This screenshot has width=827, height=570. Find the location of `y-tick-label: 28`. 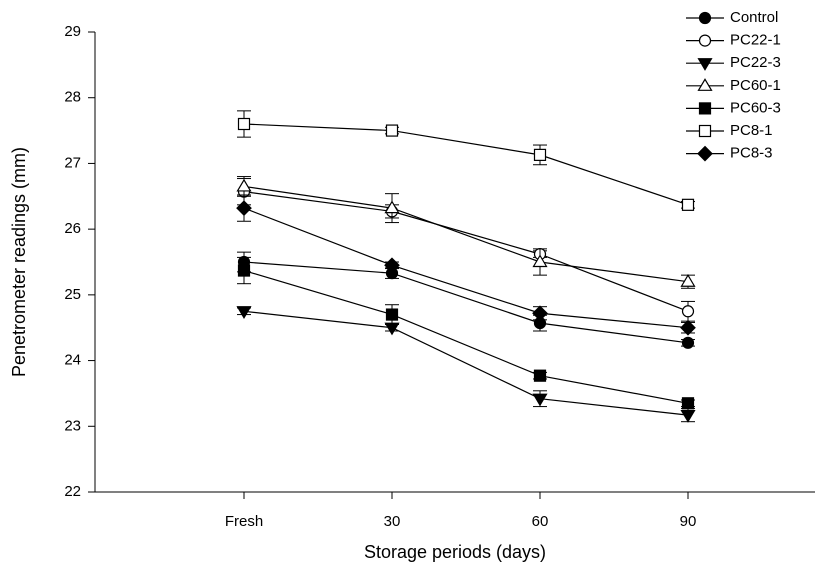

y-tick-label: 28 is located at coordinates (72, 97).